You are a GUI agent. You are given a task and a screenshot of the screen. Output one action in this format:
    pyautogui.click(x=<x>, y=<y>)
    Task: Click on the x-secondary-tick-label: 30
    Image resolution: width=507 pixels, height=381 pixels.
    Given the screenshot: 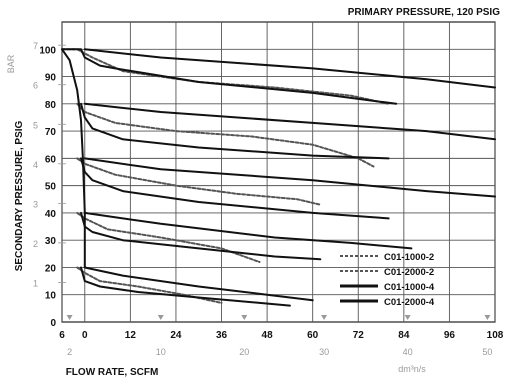 What is the action you would take?
    pyautogui.click(x=324, y=352)
    